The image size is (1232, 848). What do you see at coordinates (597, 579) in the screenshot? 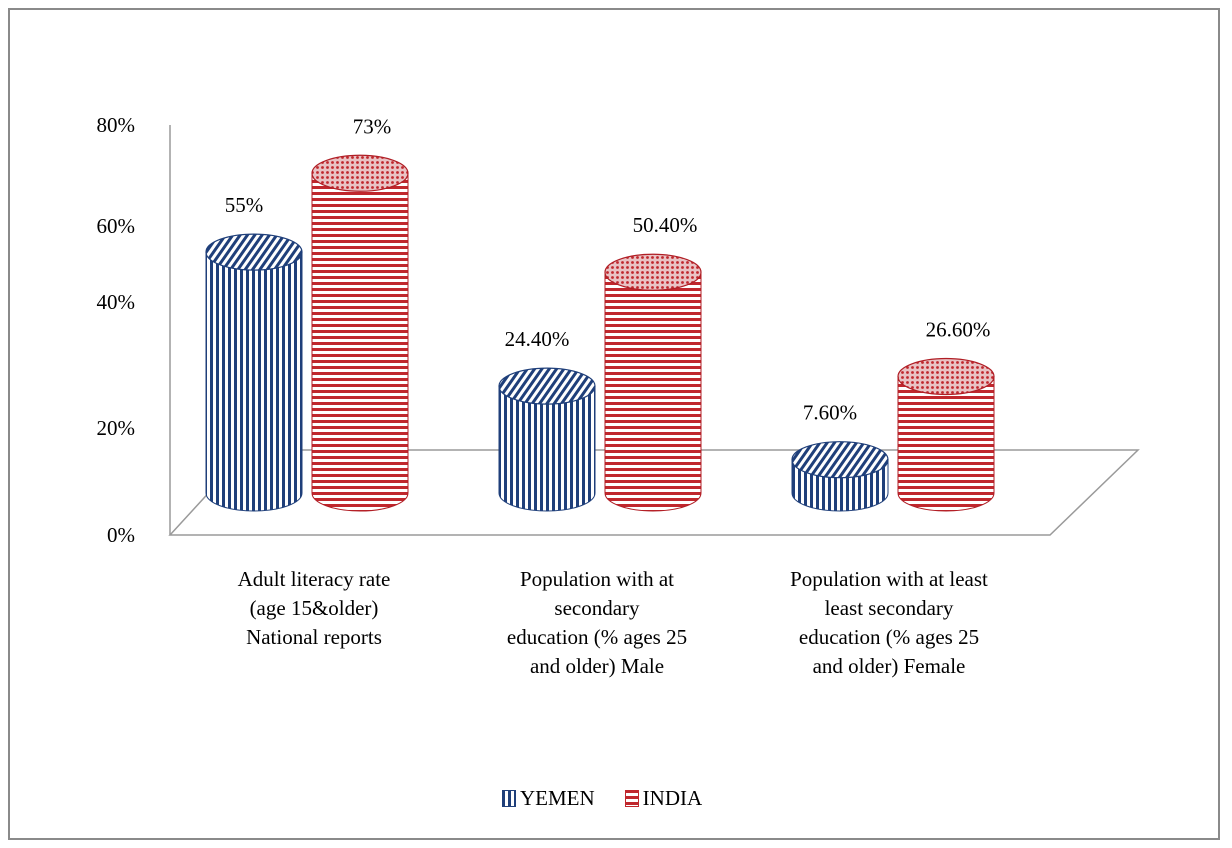
I see `x-category-label-line: Population with at` at bounding box center [597, 579].